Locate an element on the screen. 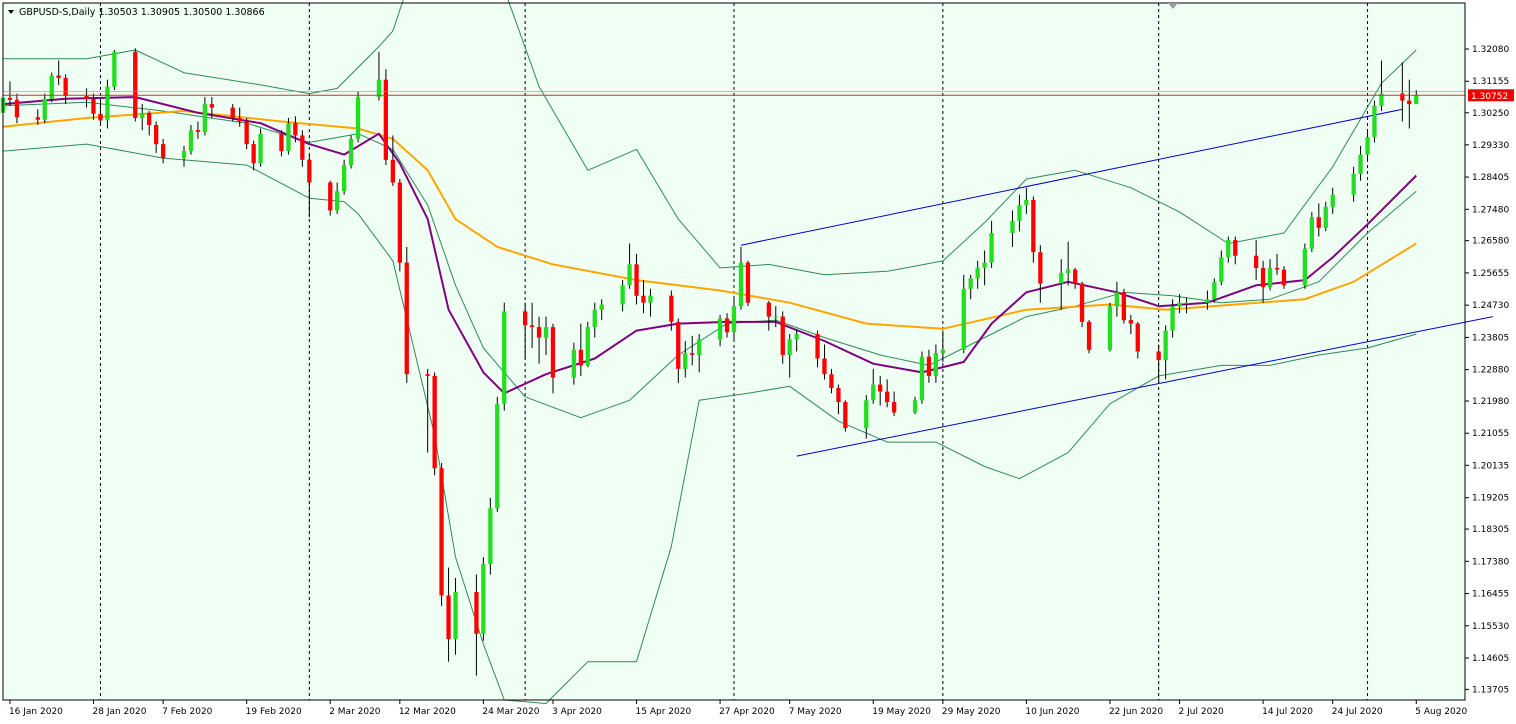  x-tick-label: 24 Jul 2020 is located at coordinates (1357, 712).